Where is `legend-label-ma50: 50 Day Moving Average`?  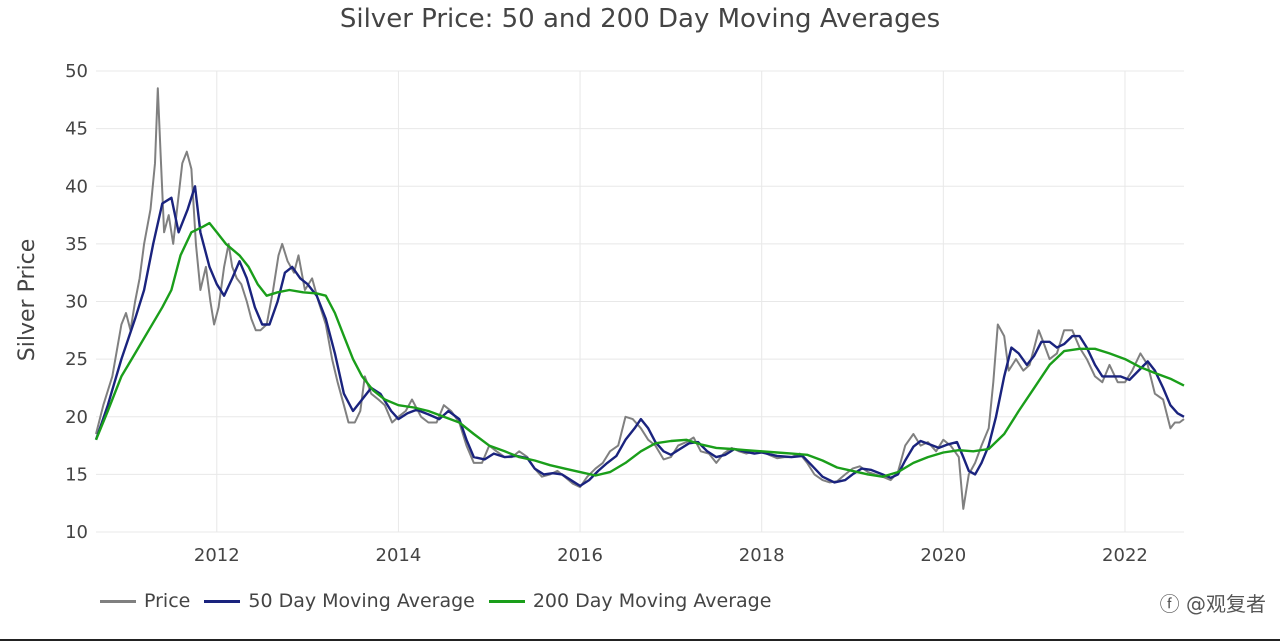
legend-label-ma50: 50 Day Moving Average is located at coordinates (361, 601).